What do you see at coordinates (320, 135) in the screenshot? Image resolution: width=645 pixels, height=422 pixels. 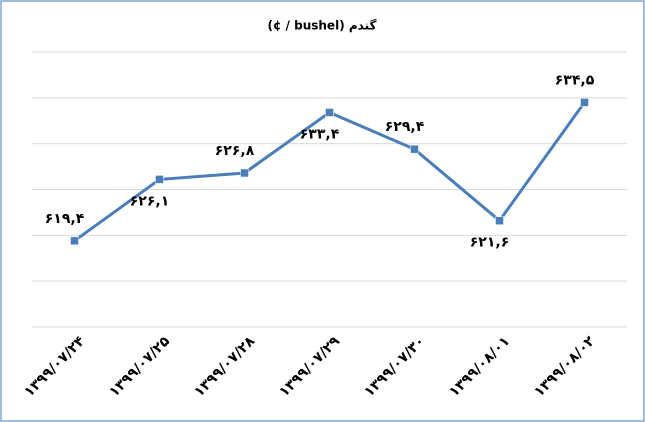 I see `data-label: ۶۳۳,۴` at bounding box center [320, 135].